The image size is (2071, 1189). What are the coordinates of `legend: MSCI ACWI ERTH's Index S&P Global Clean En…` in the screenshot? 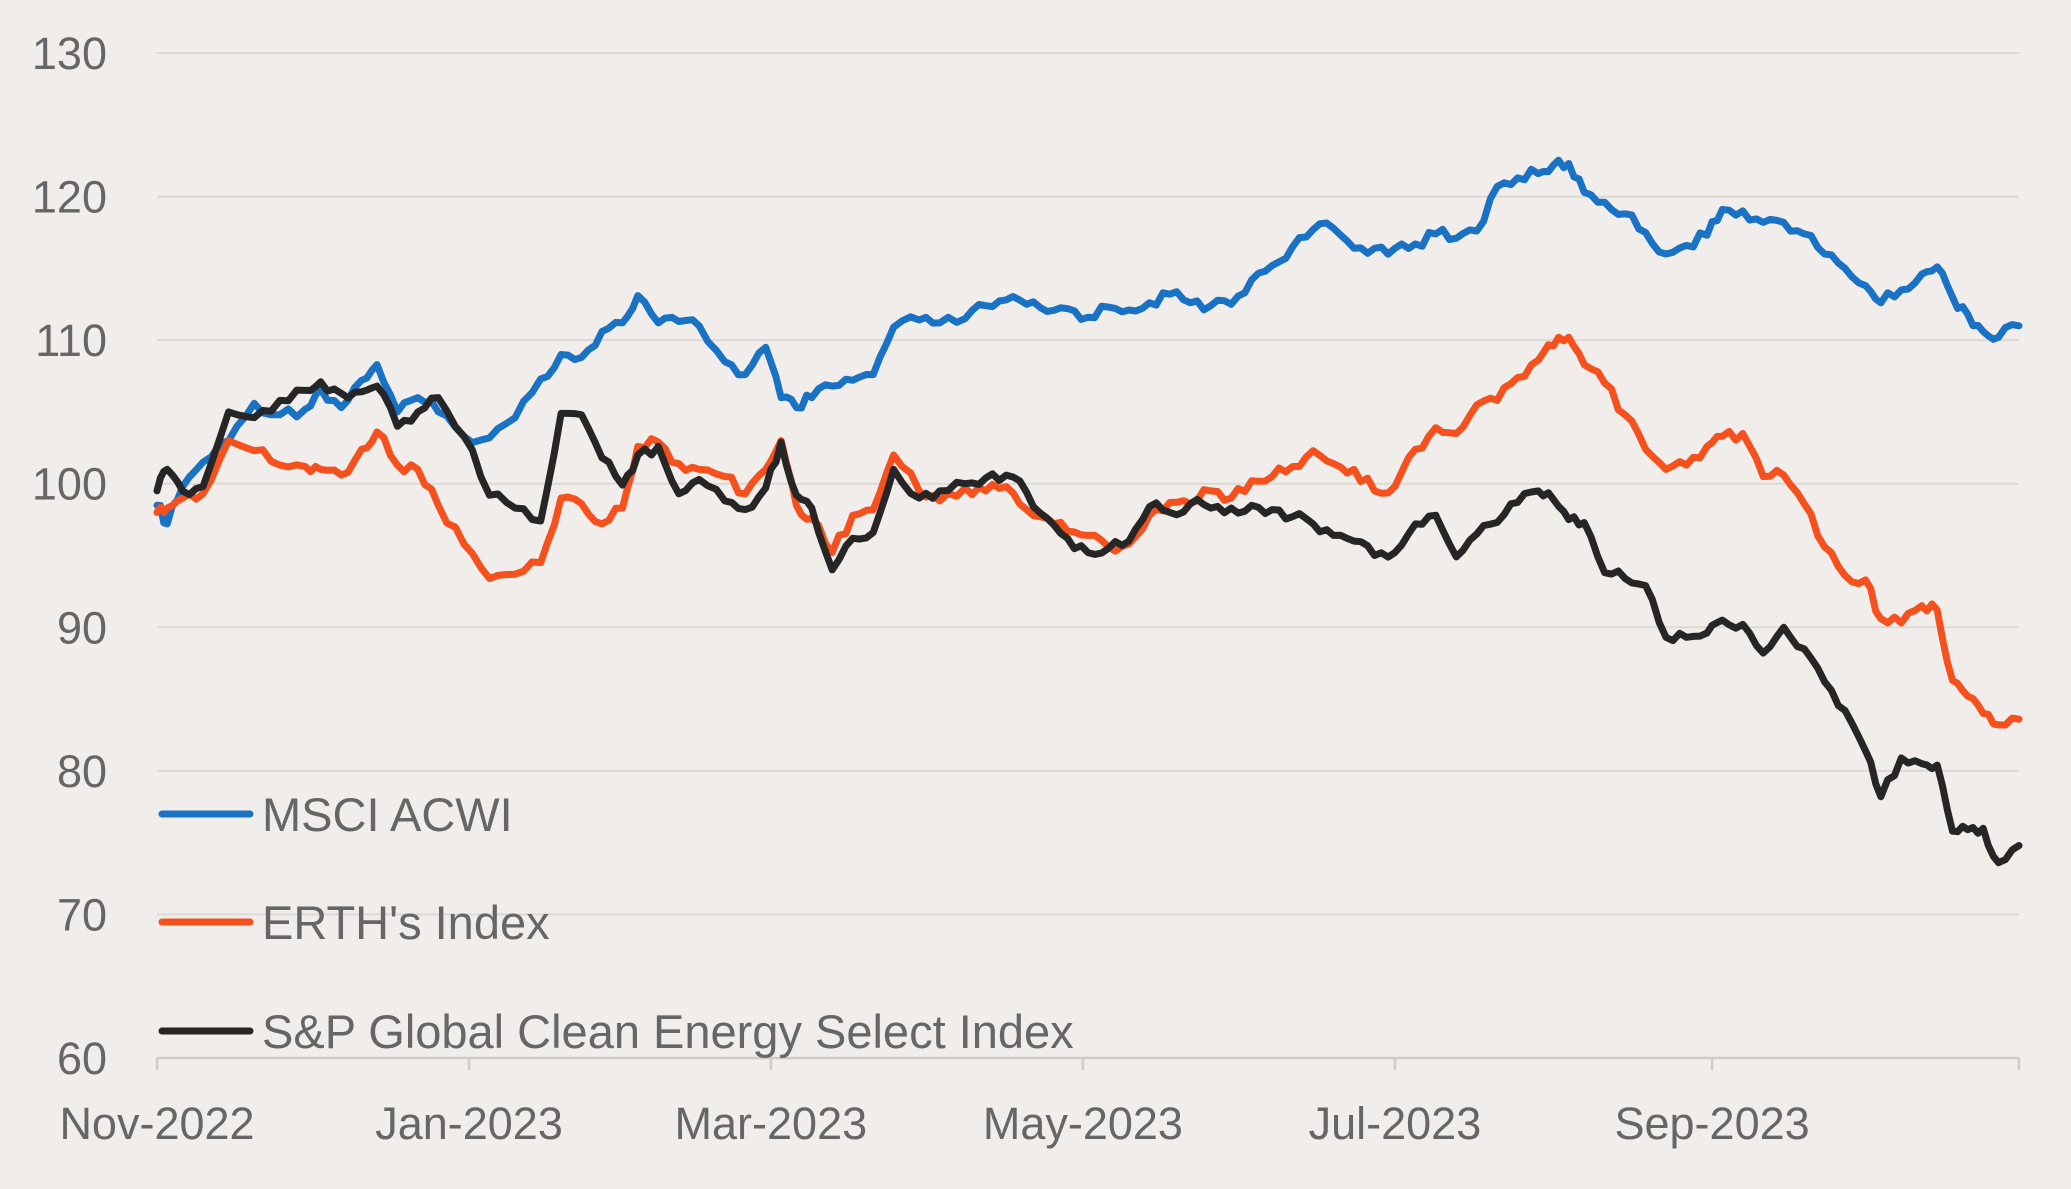 It's located at (616, 923).